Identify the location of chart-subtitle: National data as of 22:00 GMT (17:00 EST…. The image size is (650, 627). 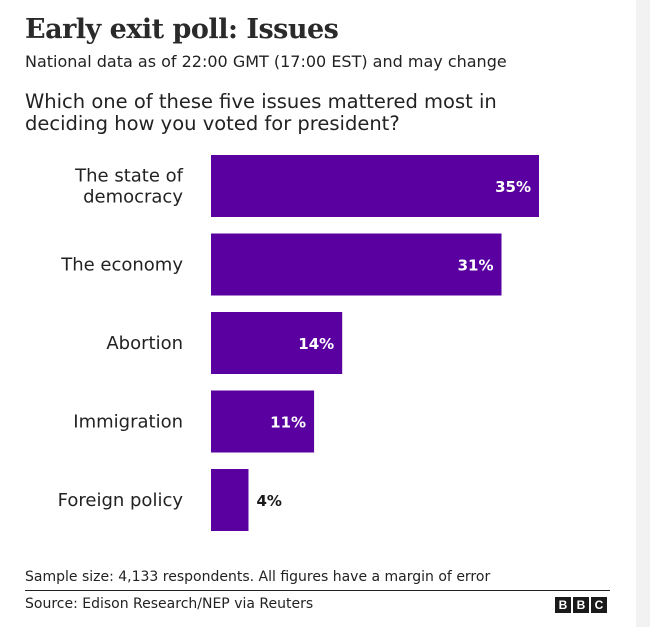
(266, 61).